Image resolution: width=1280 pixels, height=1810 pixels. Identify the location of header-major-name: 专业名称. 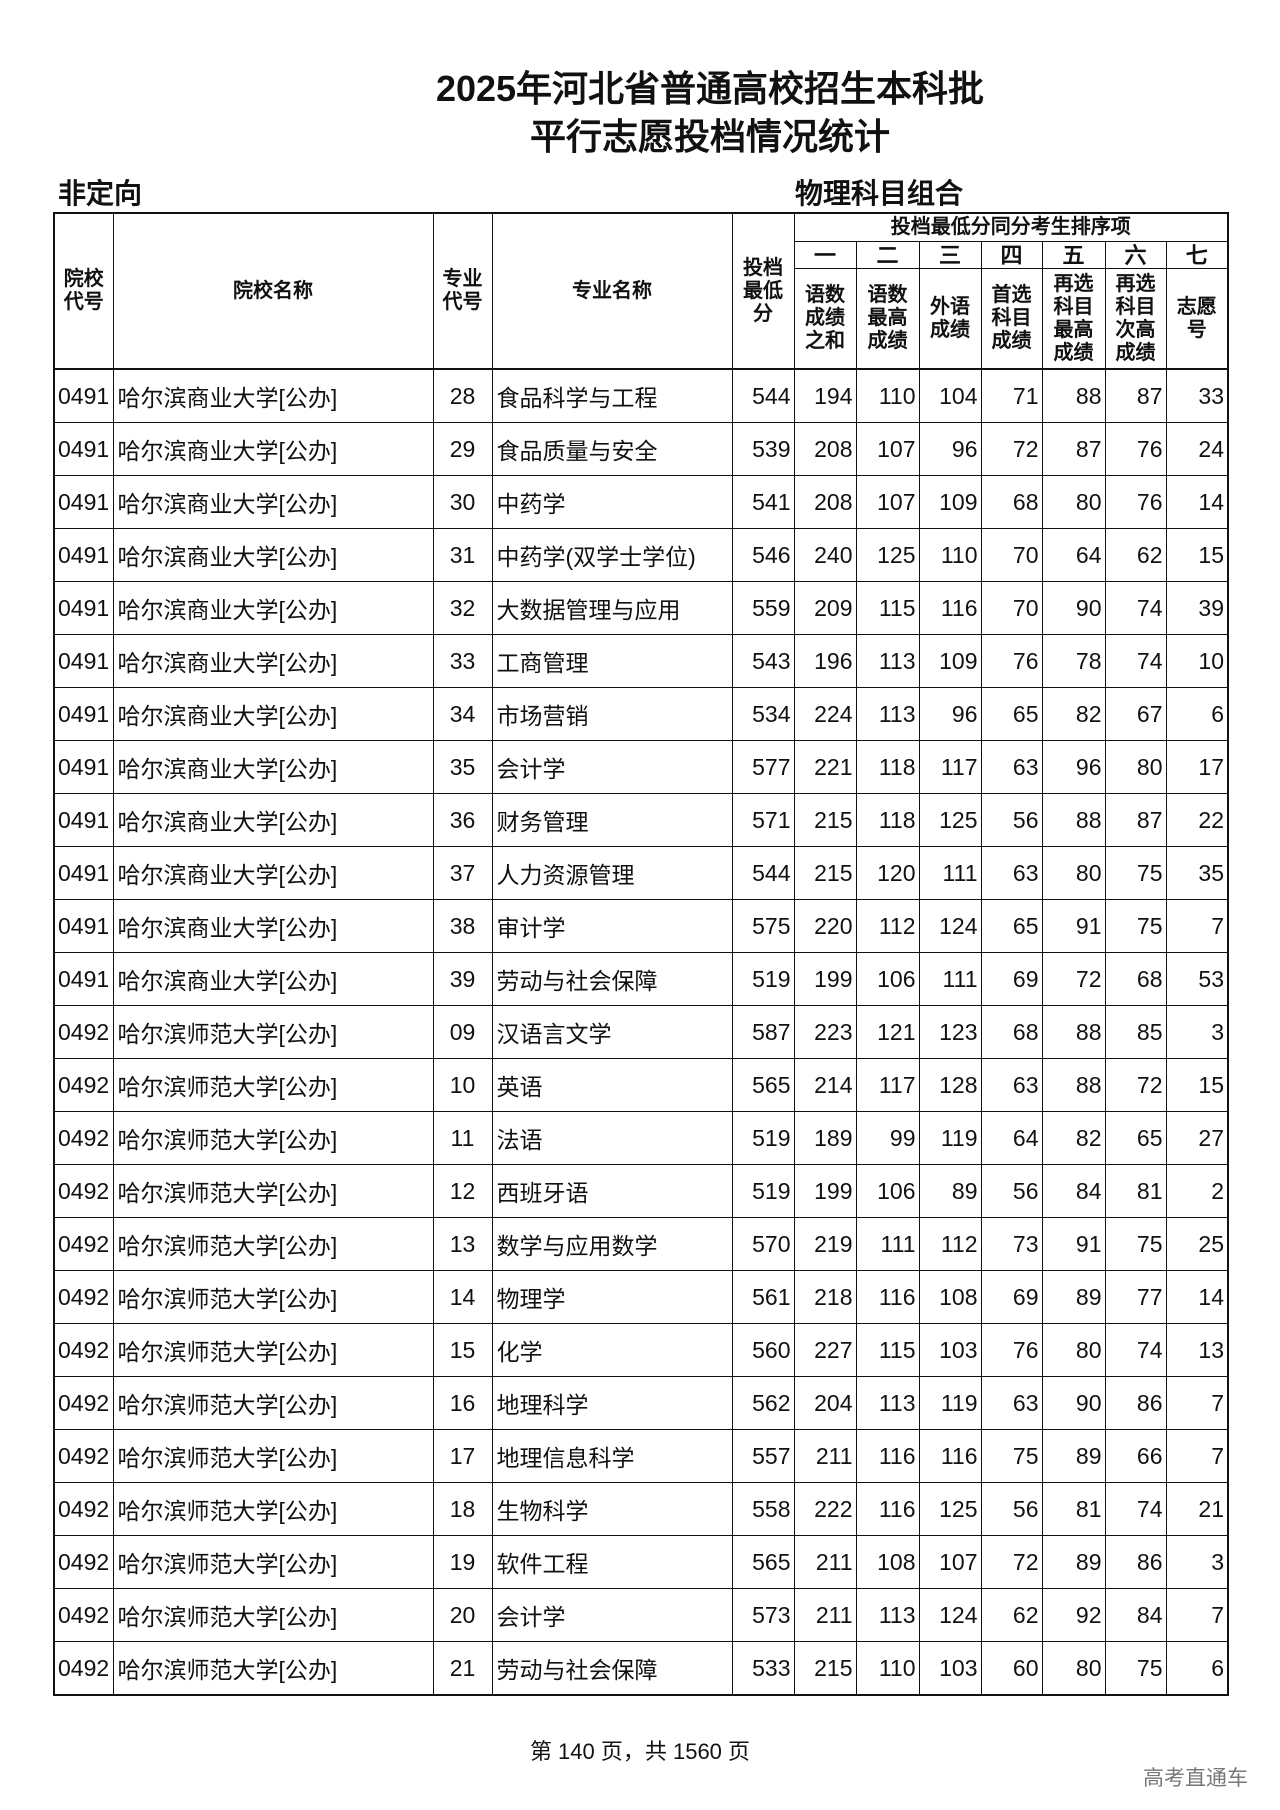
(612, 291).